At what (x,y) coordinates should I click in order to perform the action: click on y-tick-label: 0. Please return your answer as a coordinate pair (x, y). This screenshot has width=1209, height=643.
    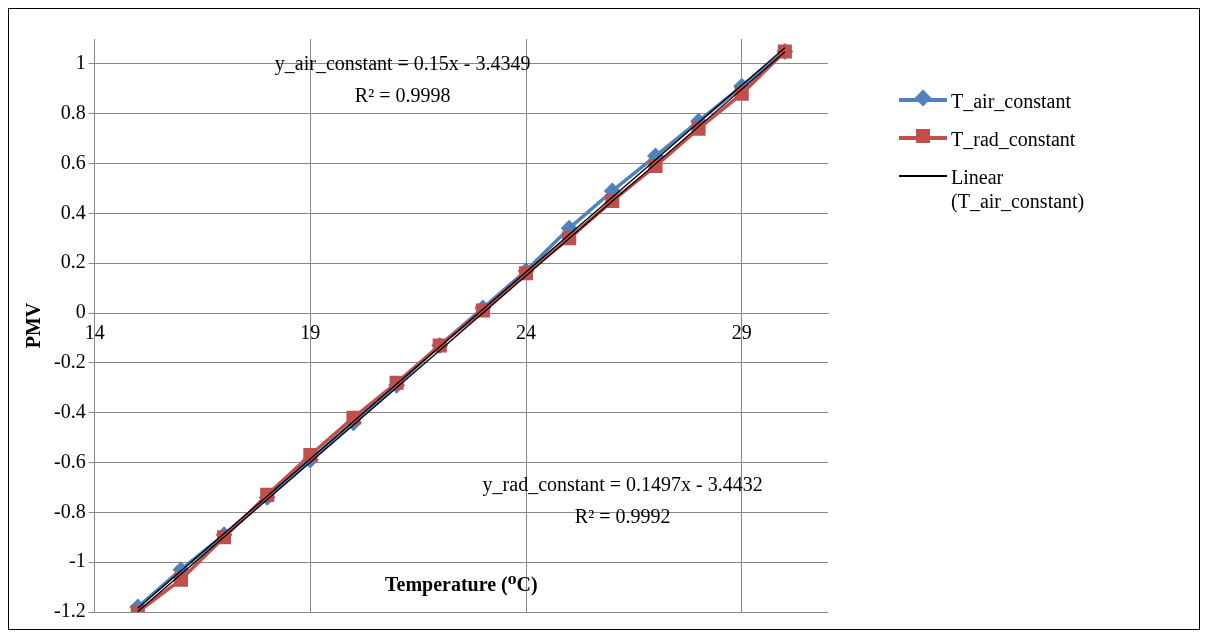
    Looking at the image, I should click on (80, 311).